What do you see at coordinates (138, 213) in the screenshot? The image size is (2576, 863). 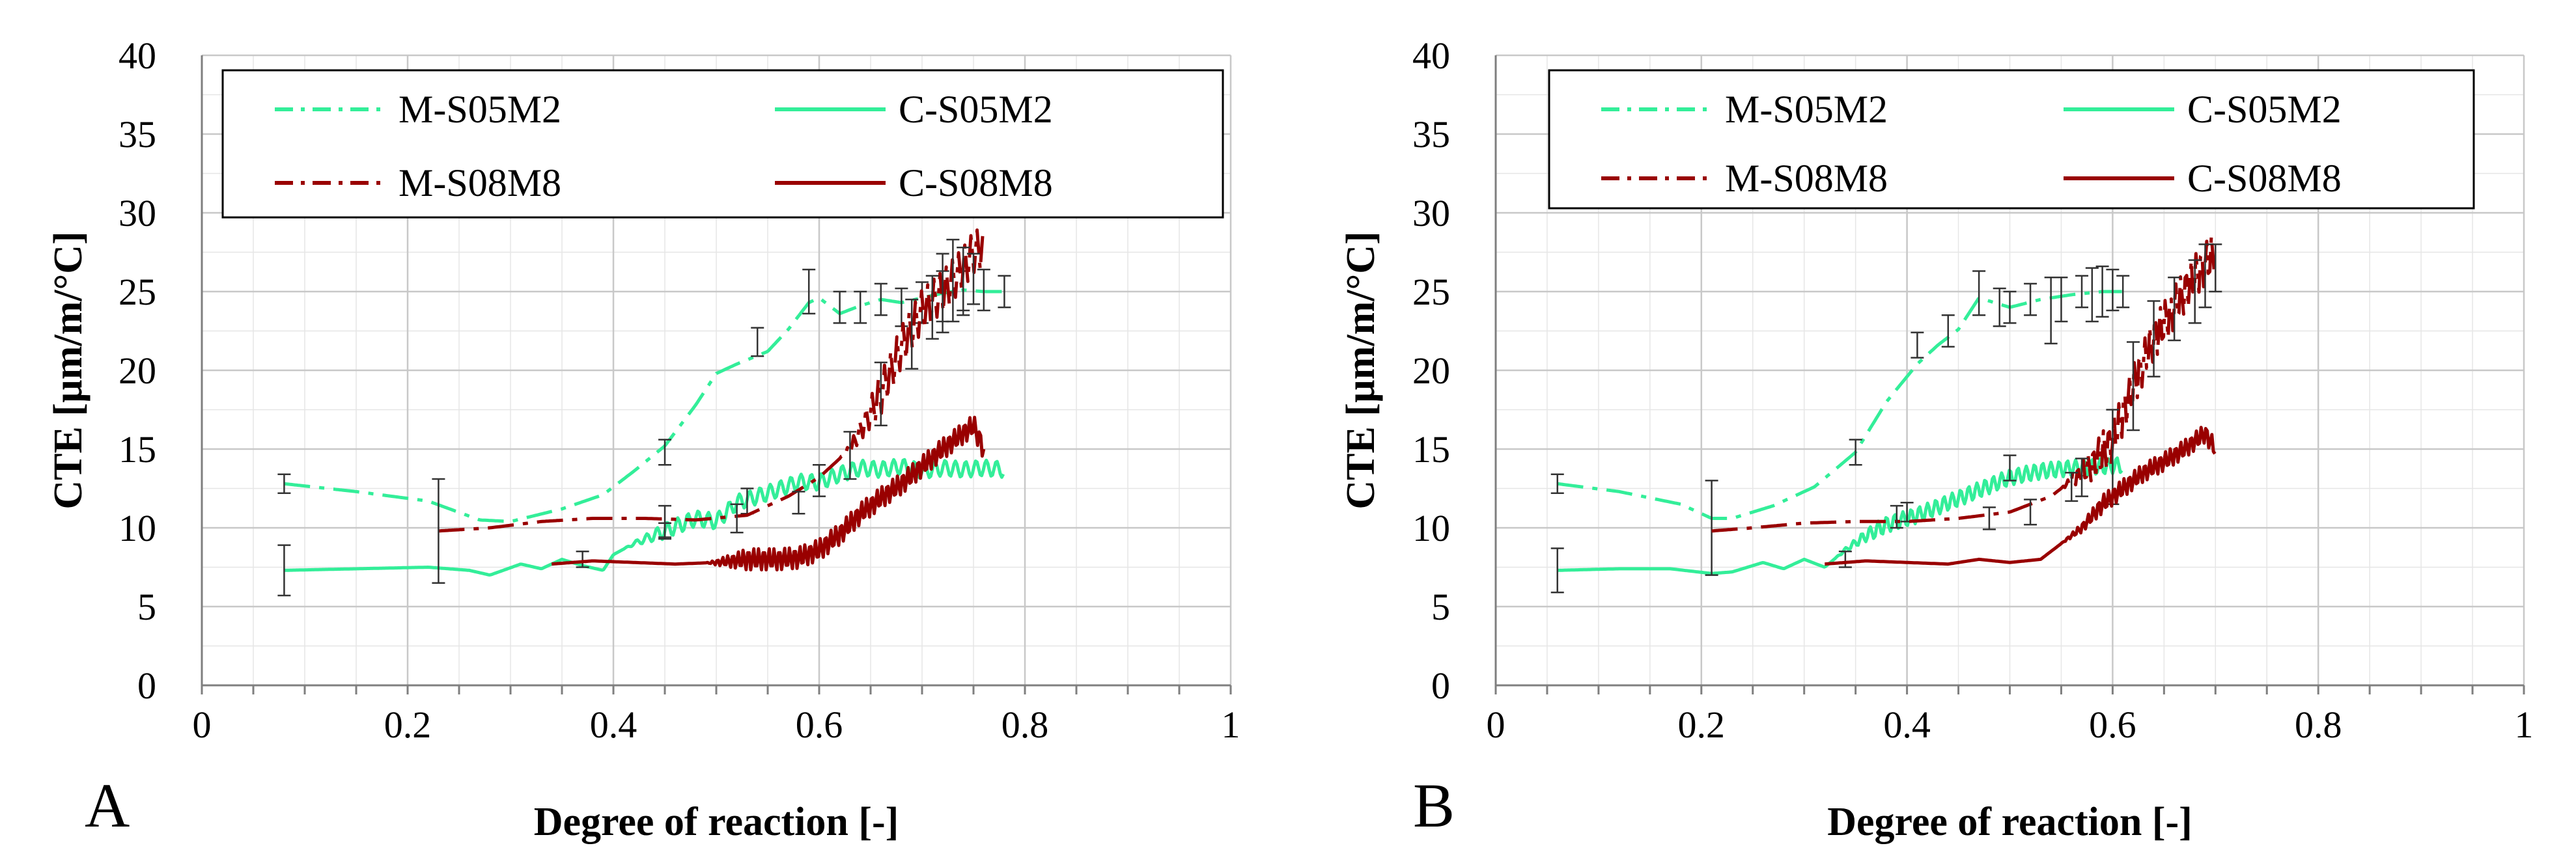 I see `y-tick-label: 30` at bounding box center [138, 213].